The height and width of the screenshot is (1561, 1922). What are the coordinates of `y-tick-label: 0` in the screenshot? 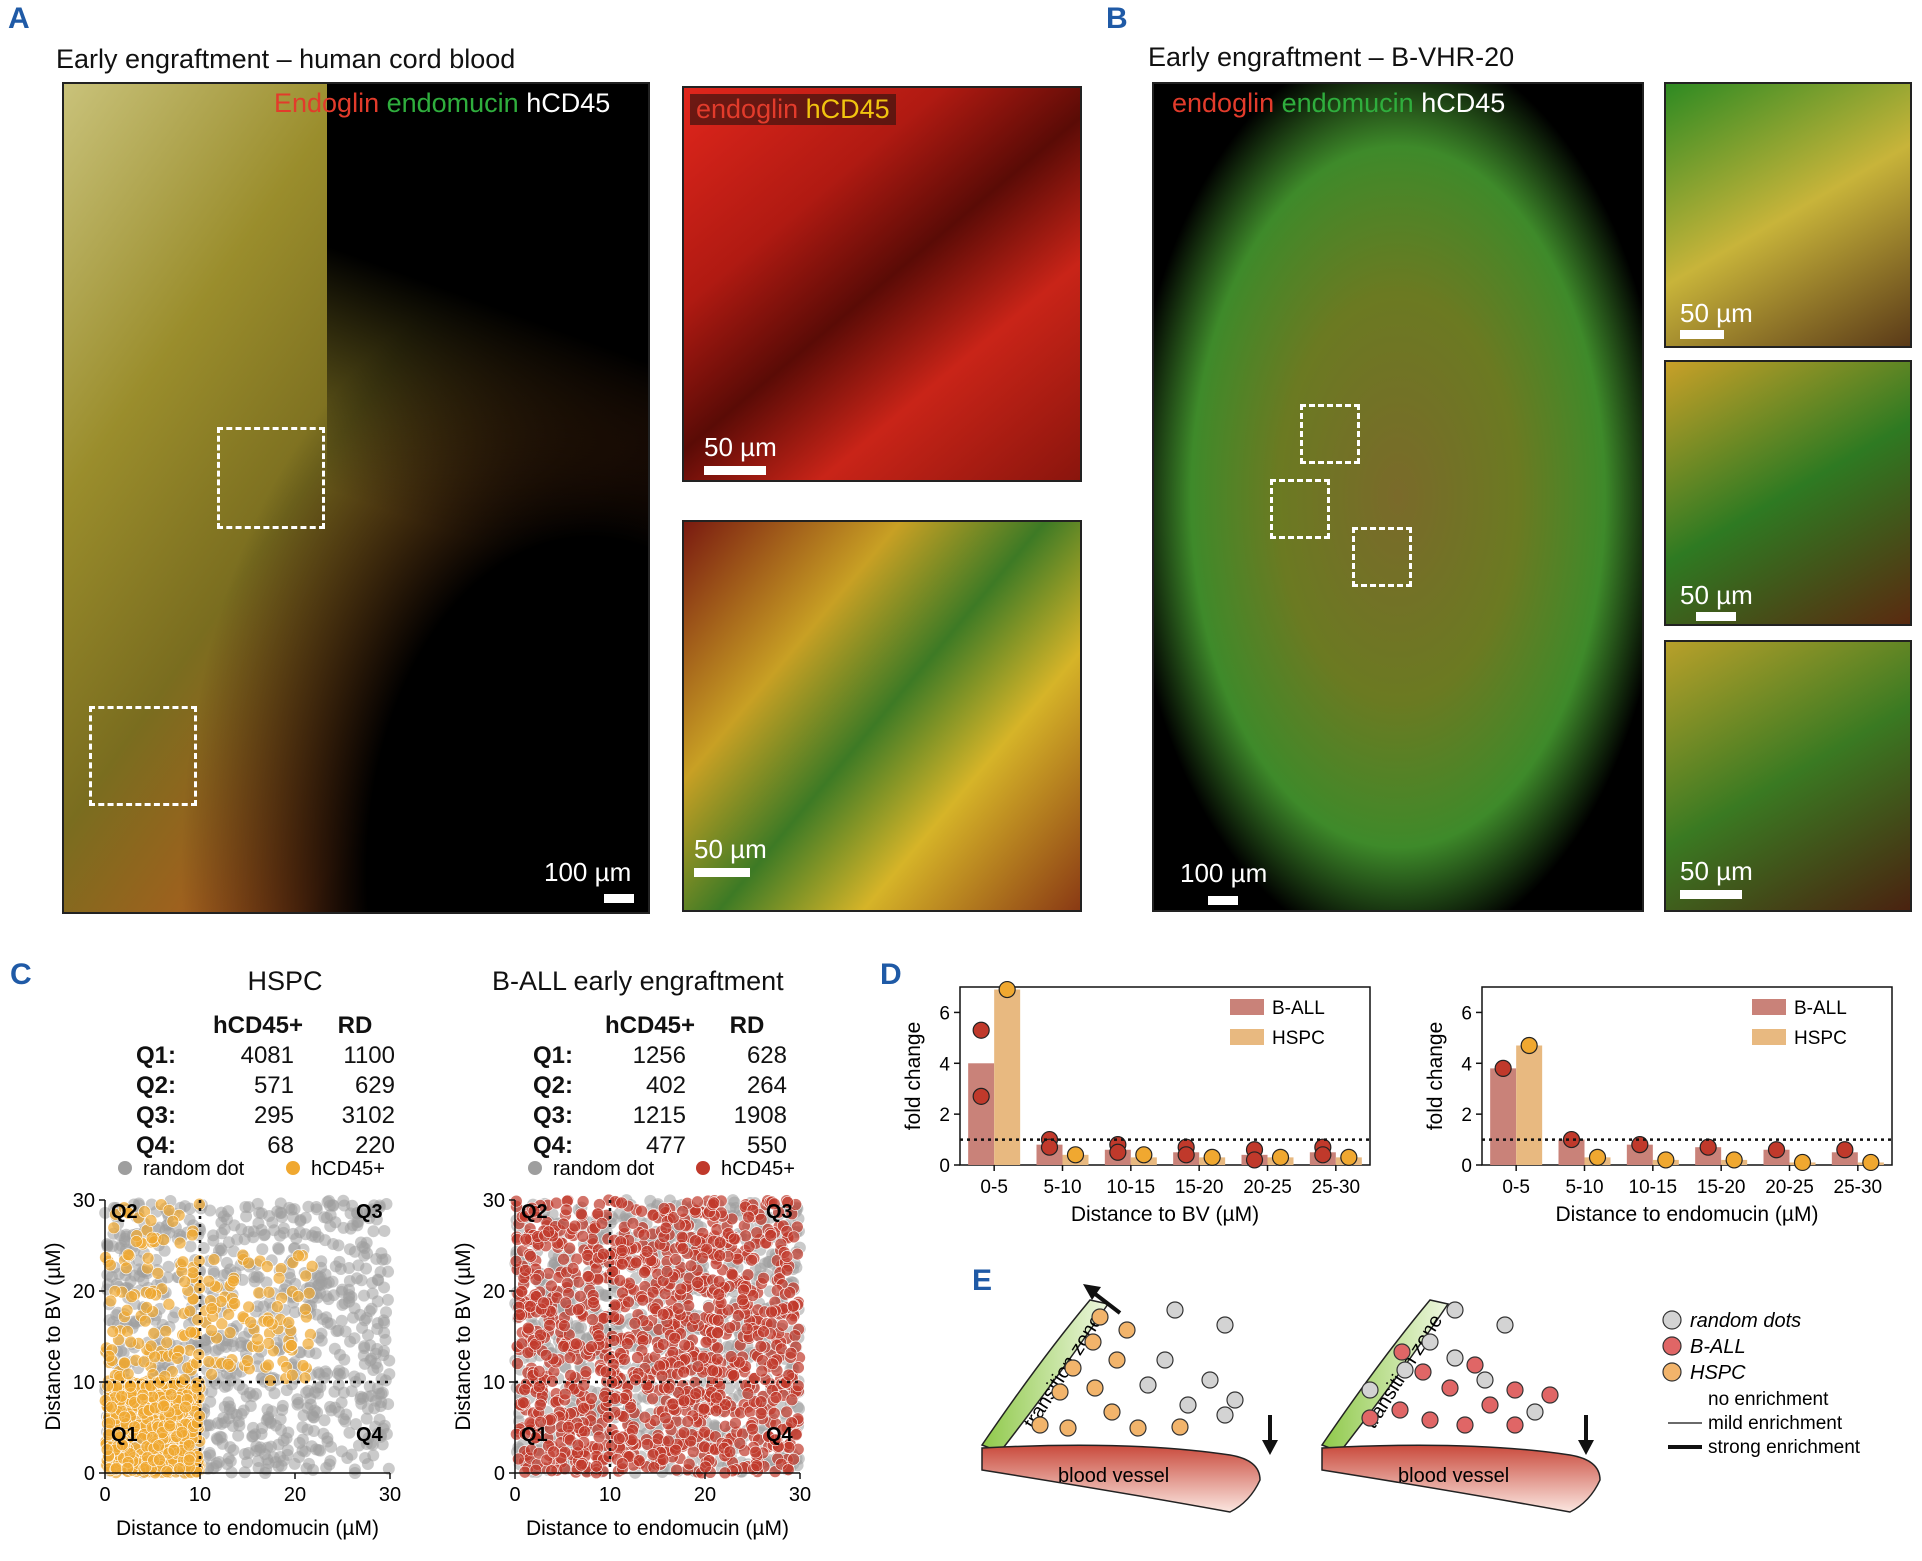 It's located at (499, 1474).